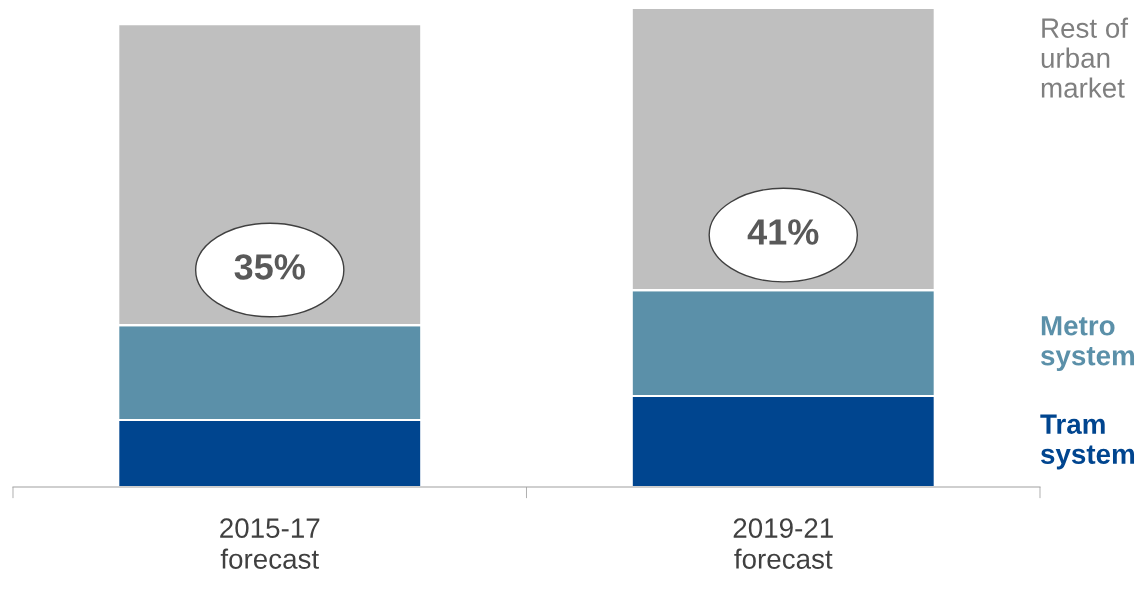  What do you see at coordinates (1087, 343) in the screenshot?
I see `text: Metro system` at bounding box center [1087, 343].